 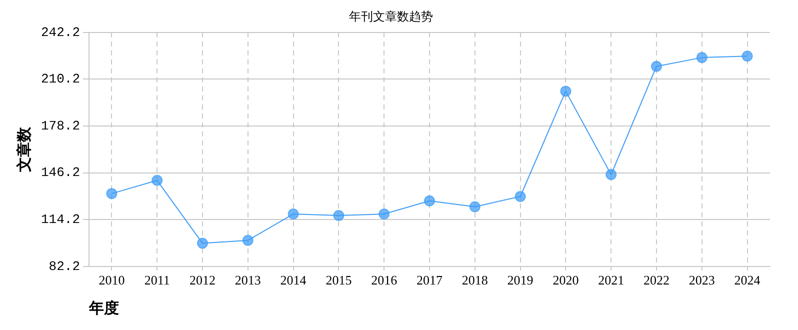 What do you see at coordinates (293, 280) in the screenshot?
I see `x-tick-label: 2014` at bounding box center [293, 280].